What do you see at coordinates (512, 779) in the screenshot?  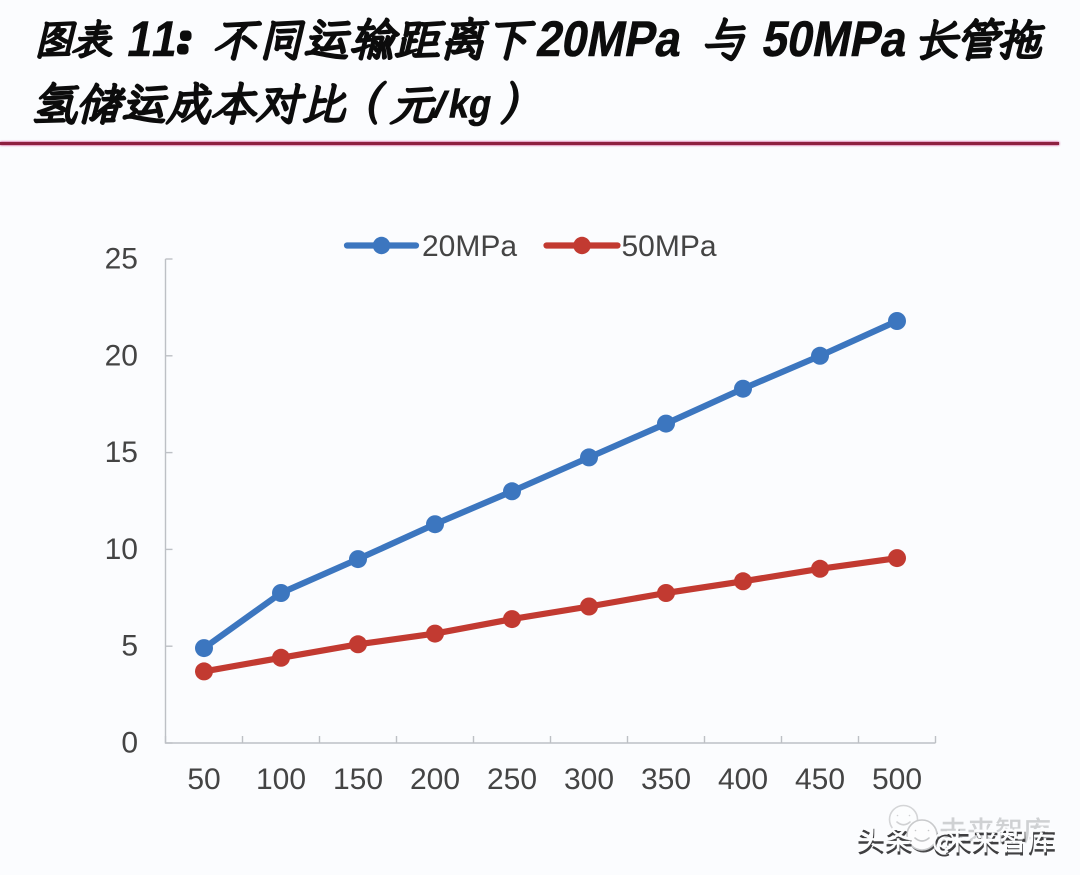 I see `svg-text: 250` at bounding box center [512, 779].